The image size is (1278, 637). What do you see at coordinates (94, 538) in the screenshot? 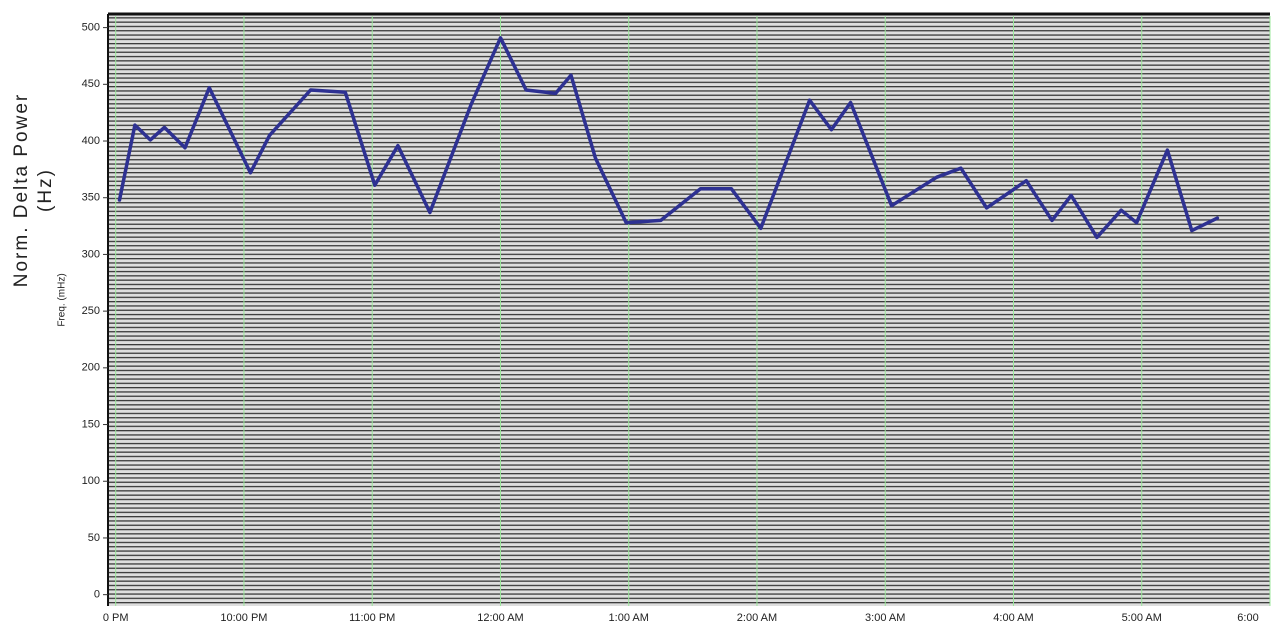
I see `y-tick-label: 50` at bounding box center [94, 538].